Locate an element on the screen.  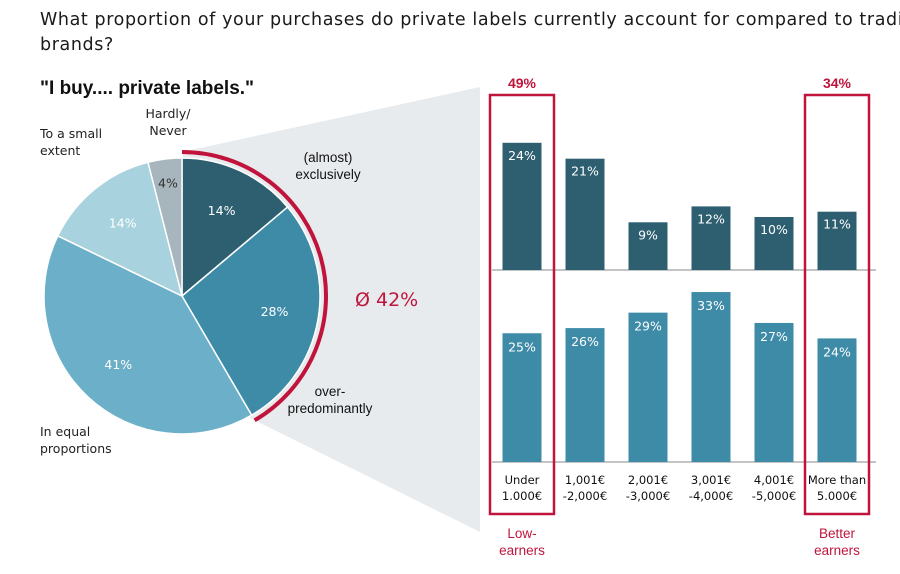
pie-slice-value-2: 41% is located at coordinates (118, 364).